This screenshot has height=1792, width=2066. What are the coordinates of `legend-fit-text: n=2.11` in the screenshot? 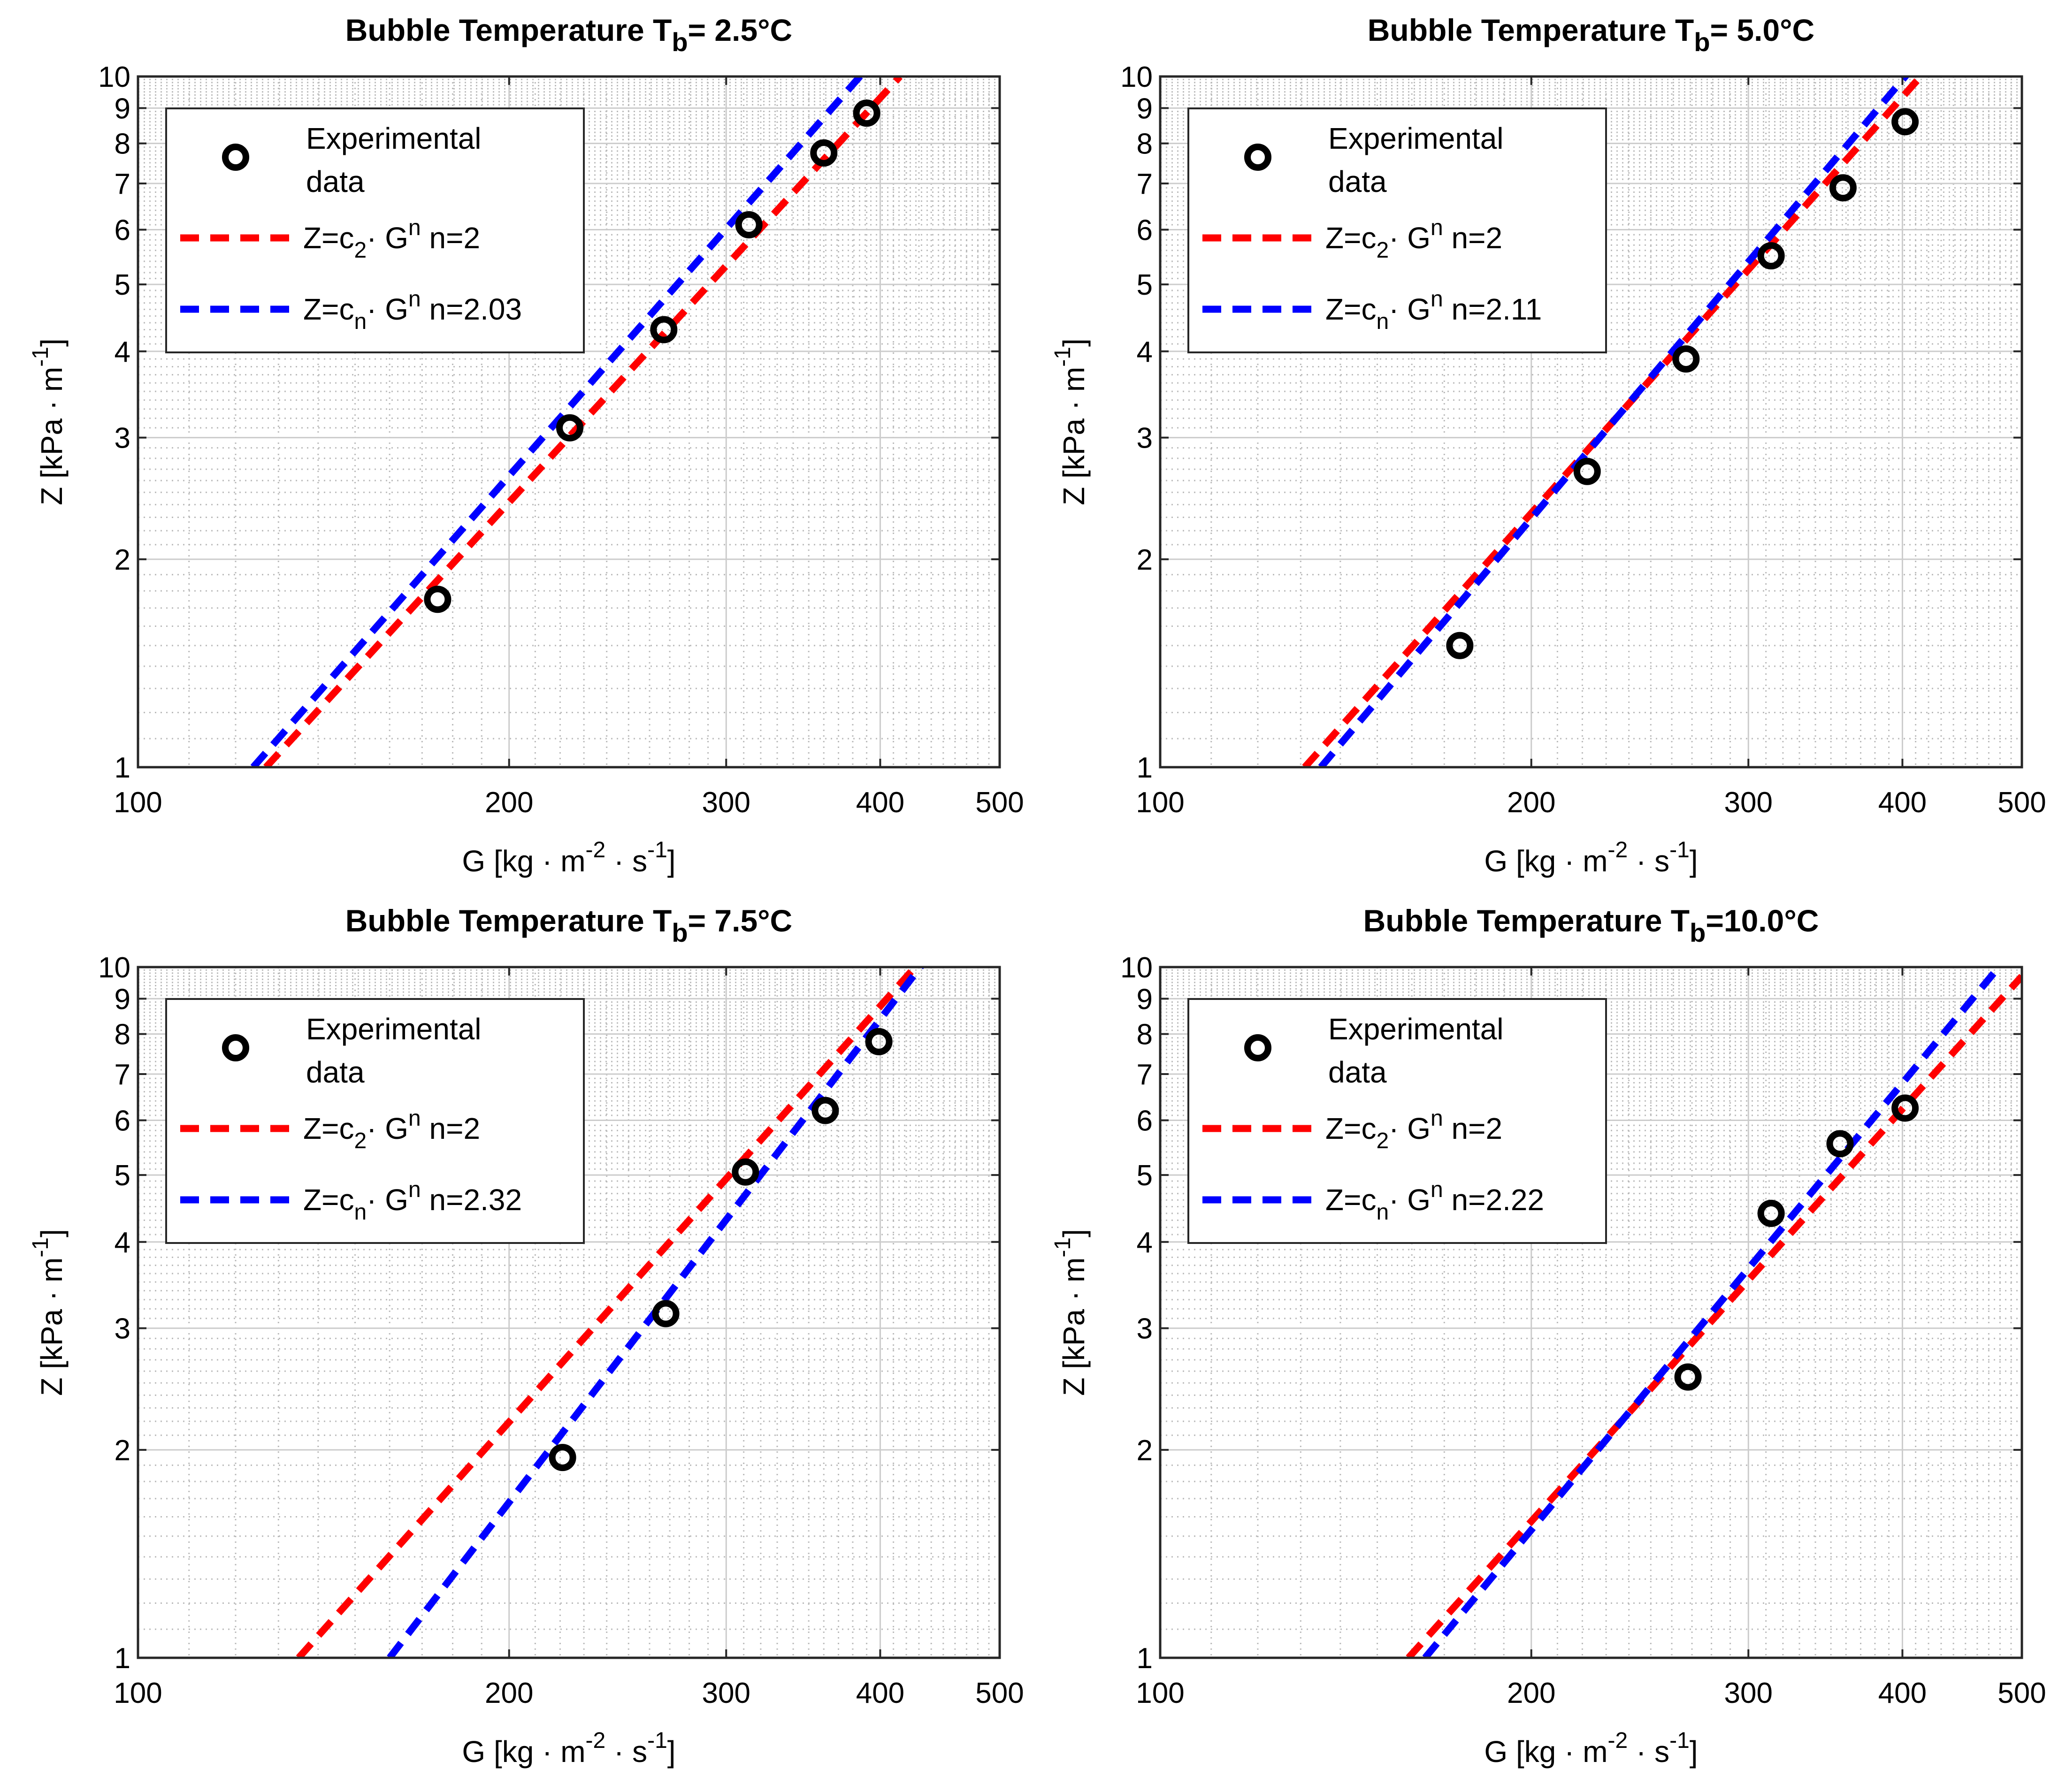 It's located at (1492, 309).